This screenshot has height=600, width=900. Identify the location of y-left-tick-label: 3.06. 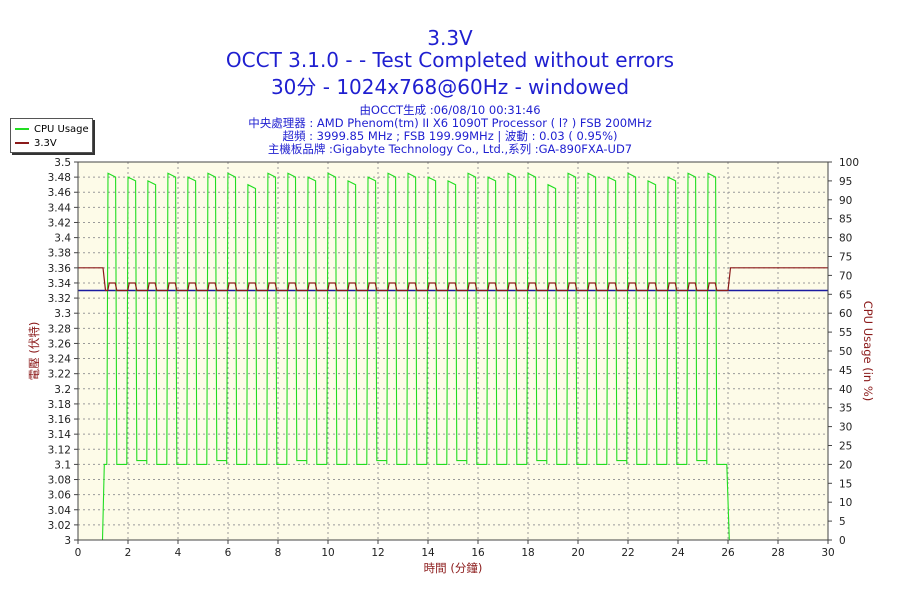
(60, 496).